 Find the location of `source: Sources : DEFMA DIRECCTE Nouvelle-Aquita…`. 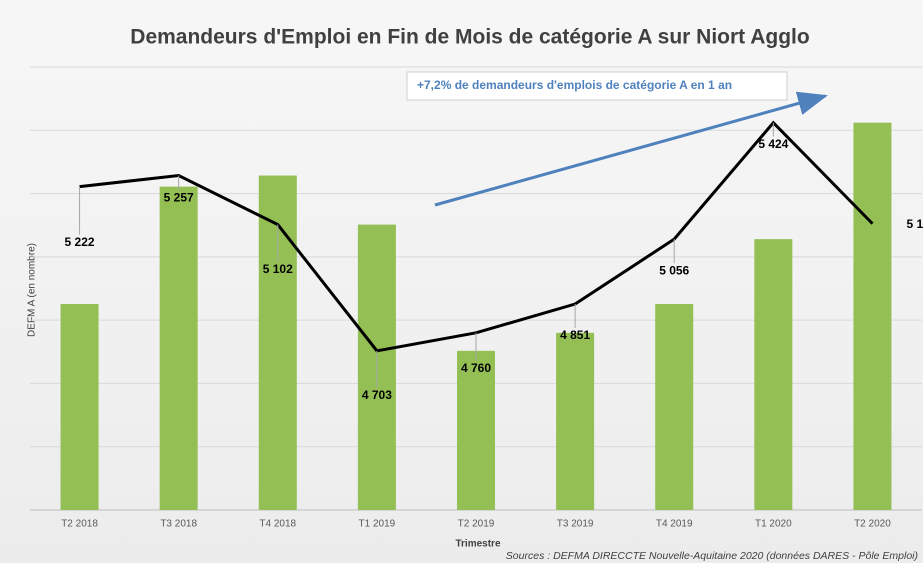

source: Sources : DEFMA DIRECCTE Nouvelle-Aquita… is located at coordinates (712, 556).